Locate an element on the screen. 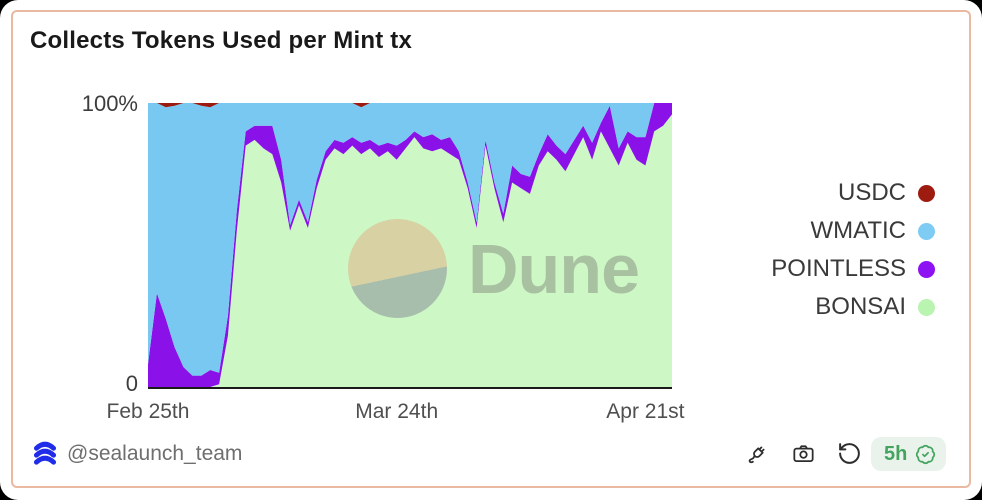 The image size is (982, 500). legend-label: WMATIC is located at coordinates (858, 230).